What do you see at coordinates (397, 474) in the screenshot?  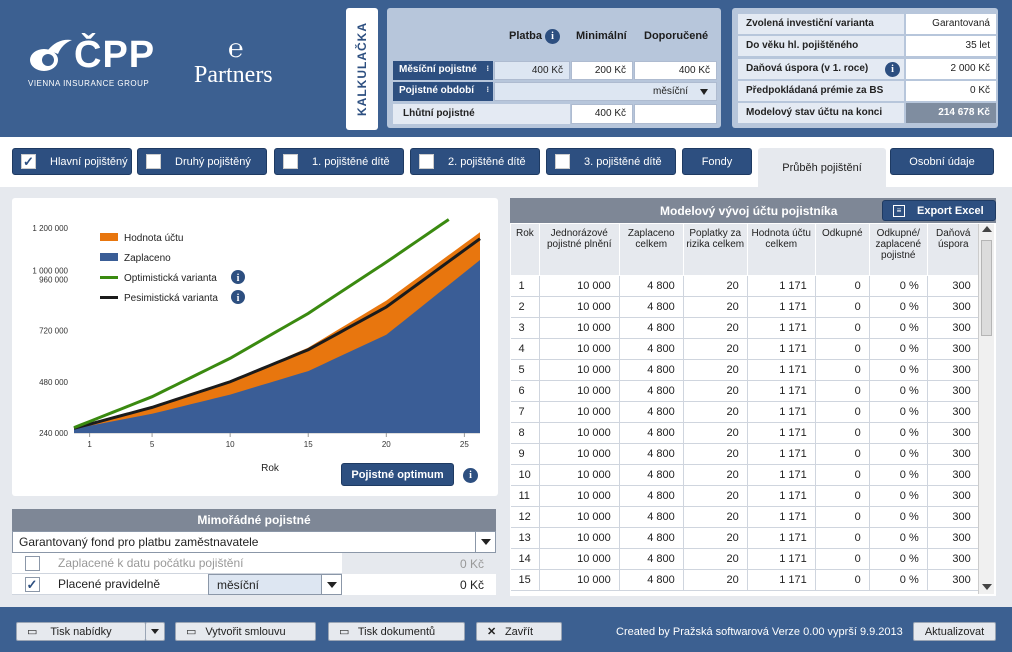 I see `pojistne-optimum-button: Pojistné optimum` at bounding box center [397, 474].